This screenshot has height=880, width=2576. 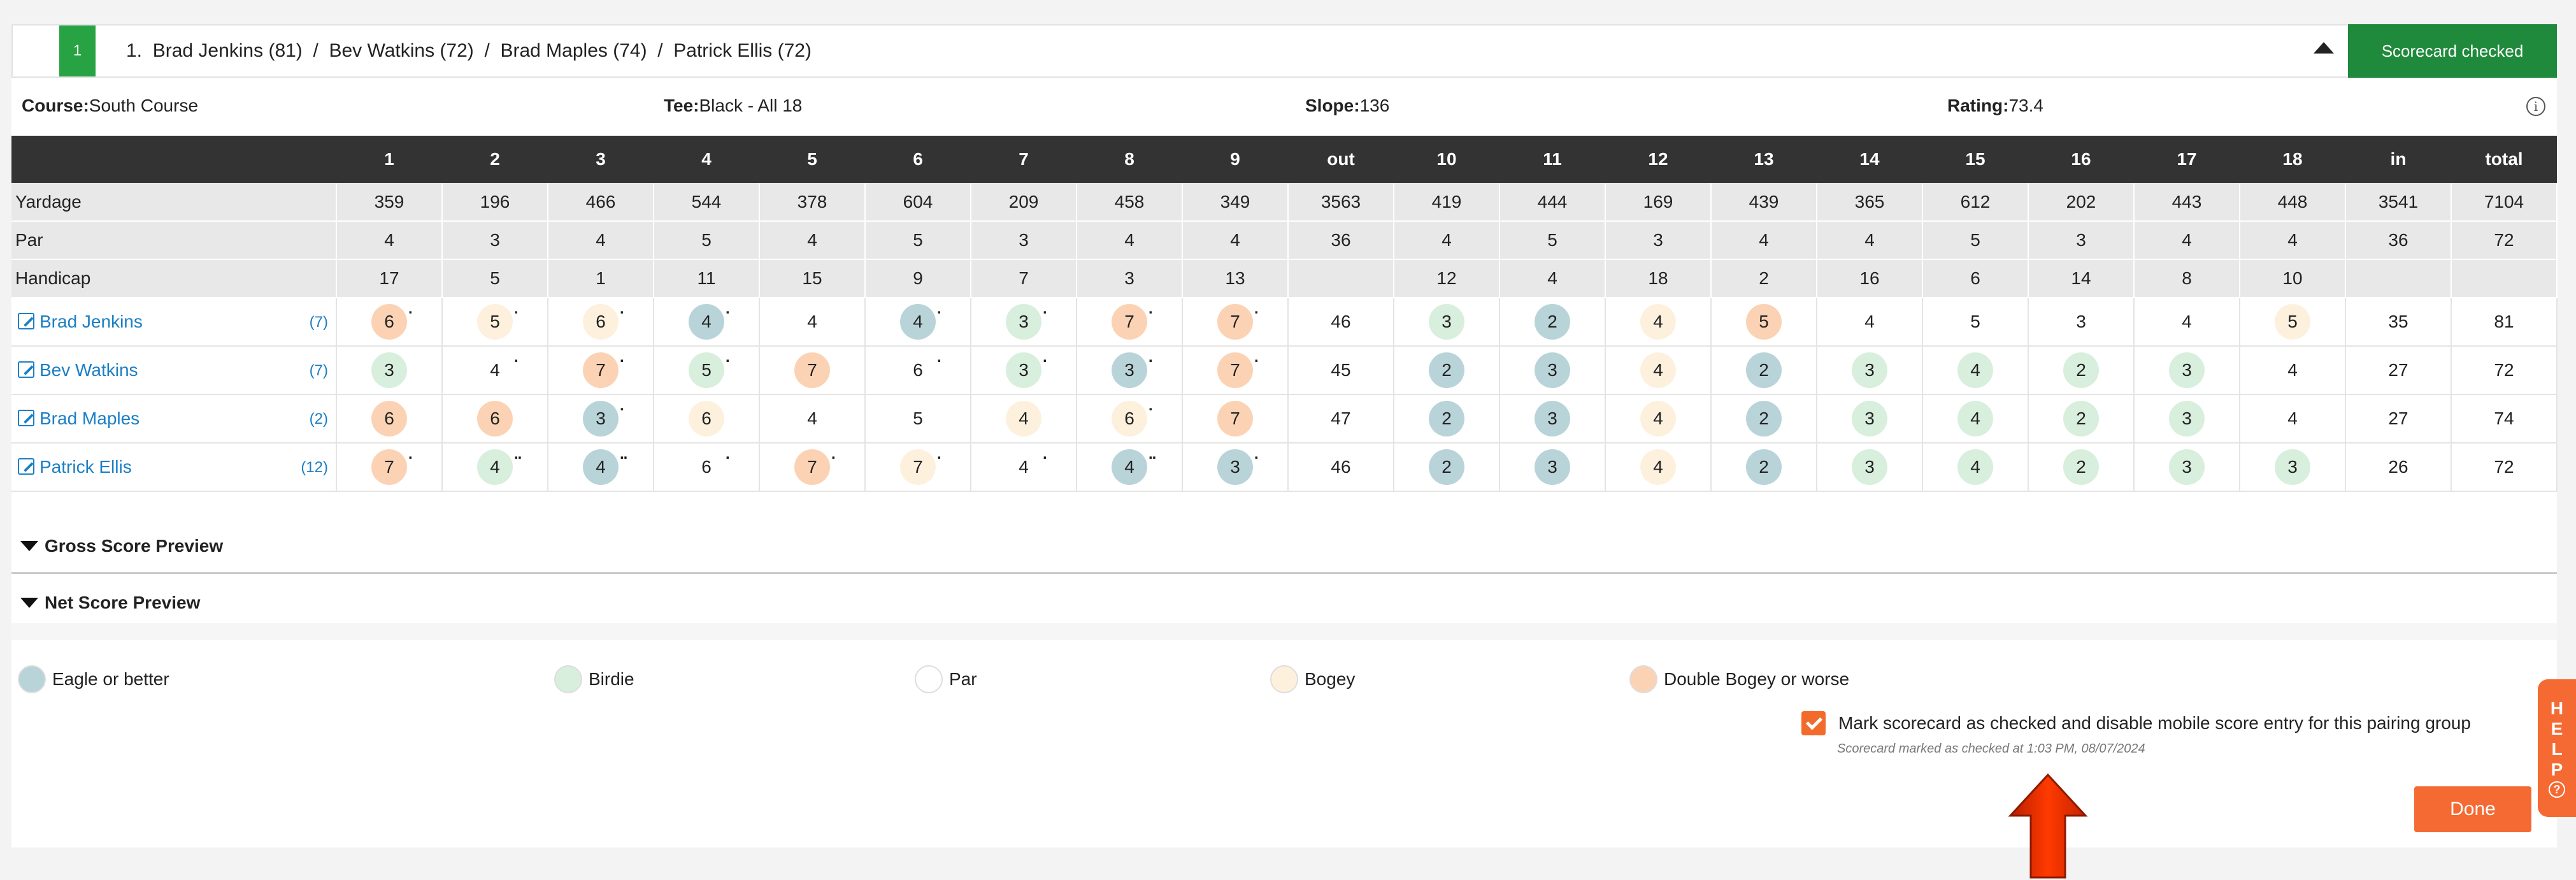 I want to click on player-name-link: Brad Jenkins, so click(x=91, y=321).